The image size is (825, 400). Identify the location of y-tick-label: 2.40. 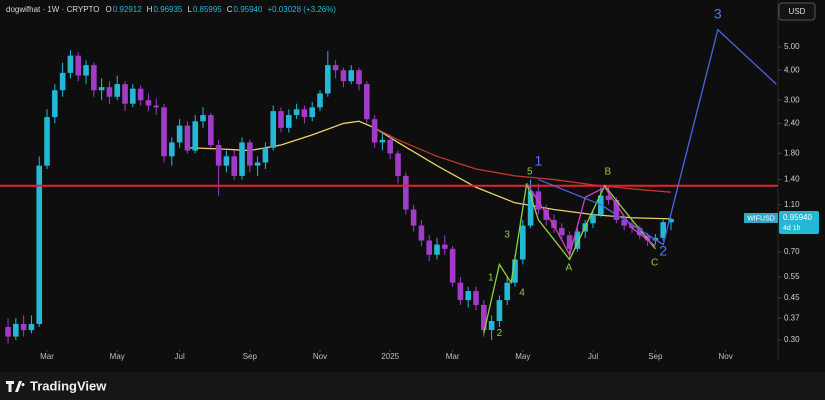
(792, 123).